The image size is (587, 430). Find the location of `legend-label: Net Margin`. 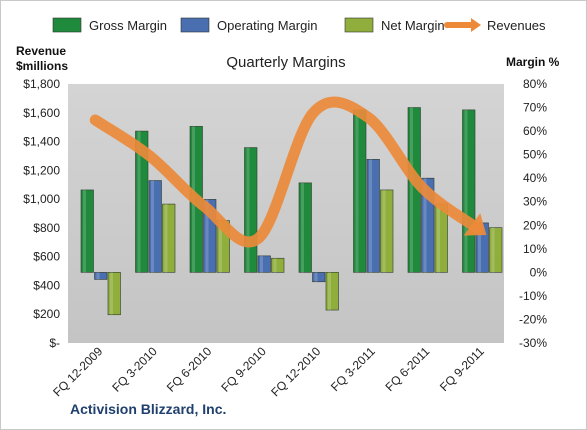

legend-label: Net Margin is located at coordinates (413, 25).